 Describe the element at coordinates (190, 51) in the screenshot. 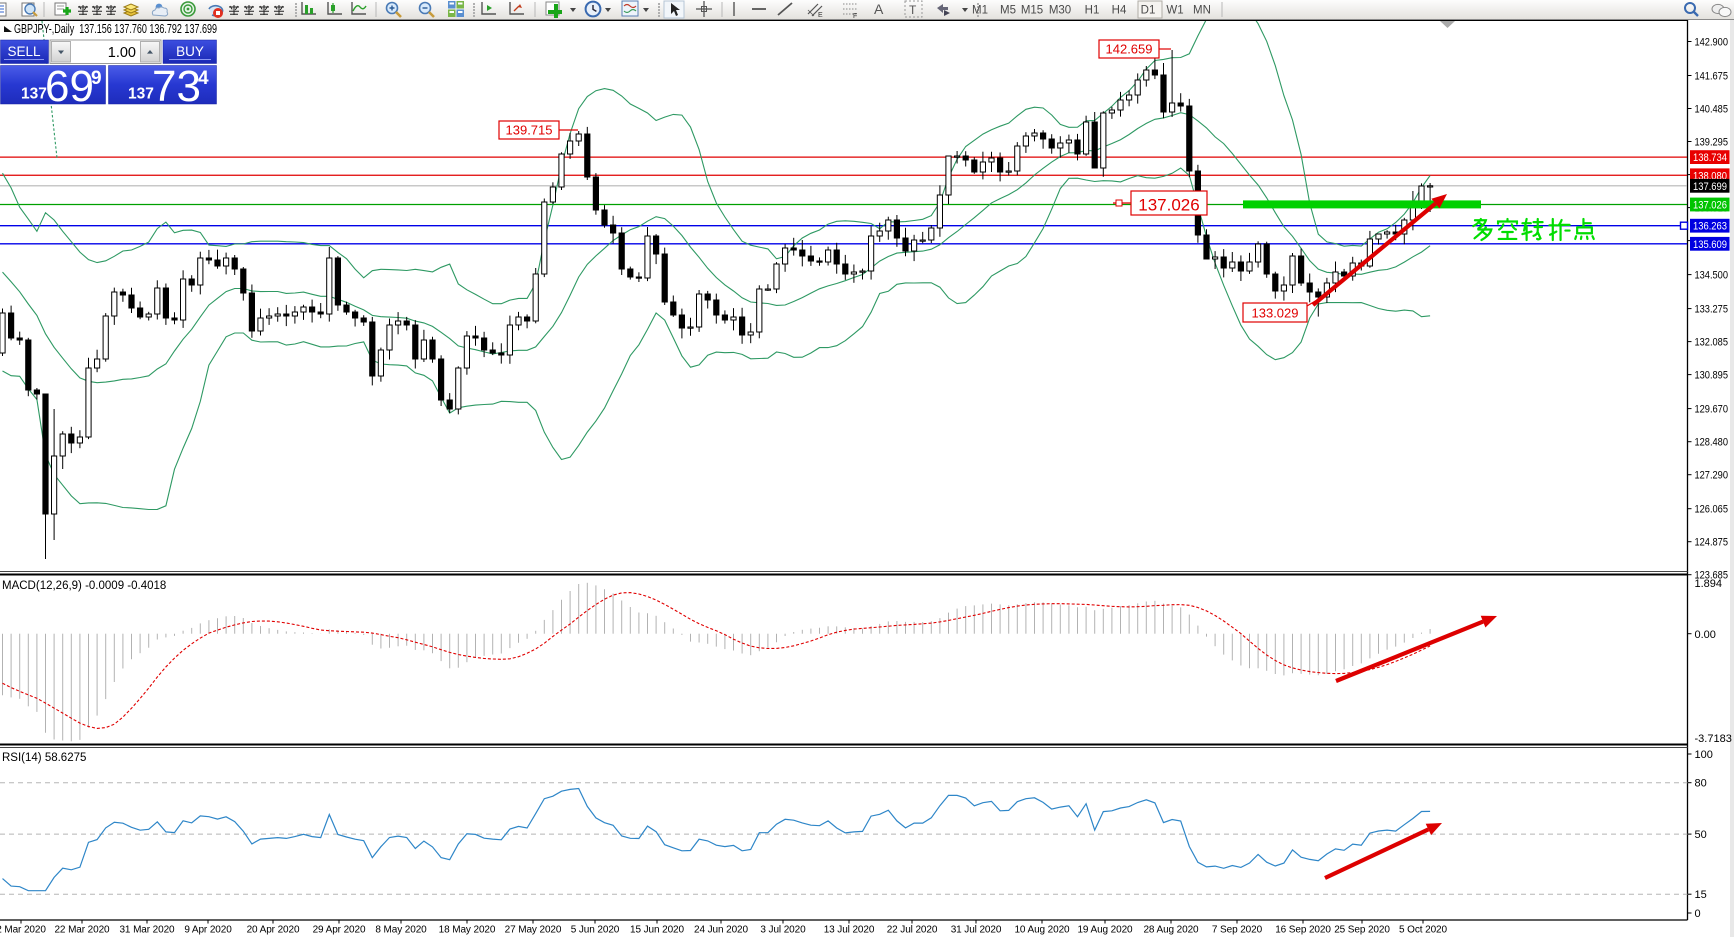

I see `svg-text: BUY` at that location.